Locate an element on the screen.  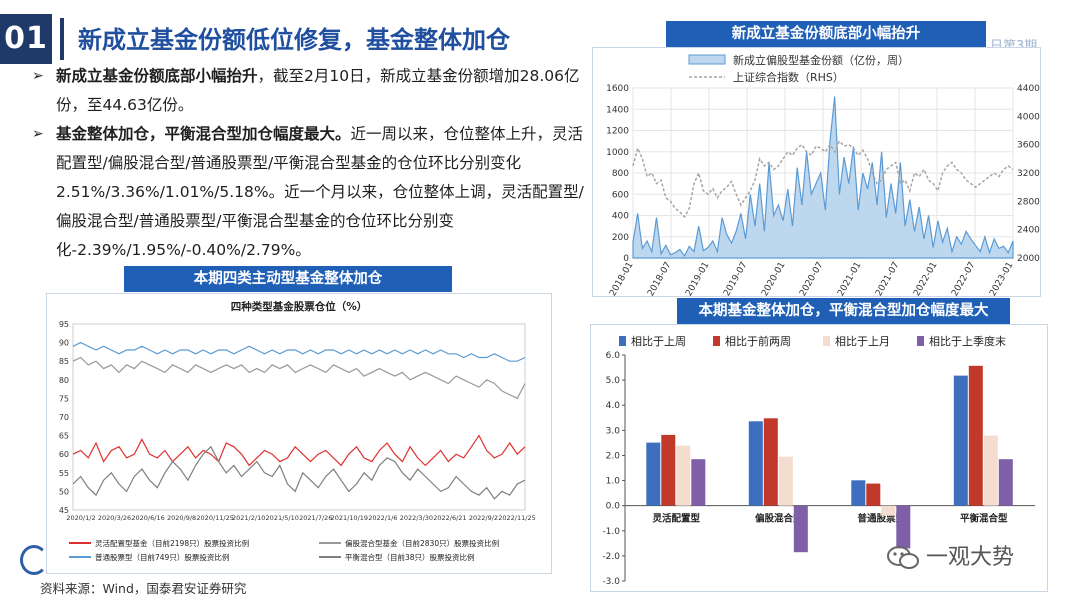
y-tick-label: 85 is located at coordinates (64, 361).